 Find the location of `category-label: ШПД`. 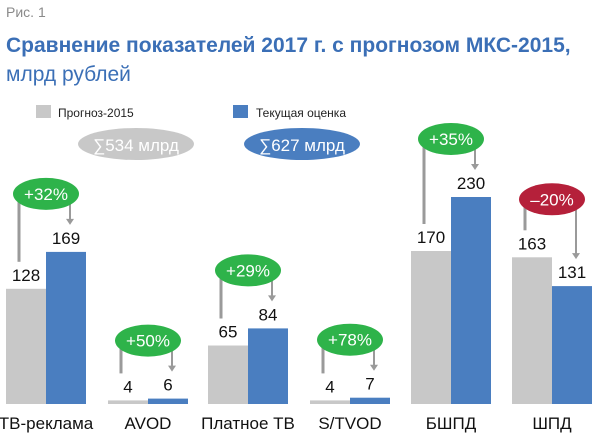

category-label: ШПД is located at coordinates (552, 423).